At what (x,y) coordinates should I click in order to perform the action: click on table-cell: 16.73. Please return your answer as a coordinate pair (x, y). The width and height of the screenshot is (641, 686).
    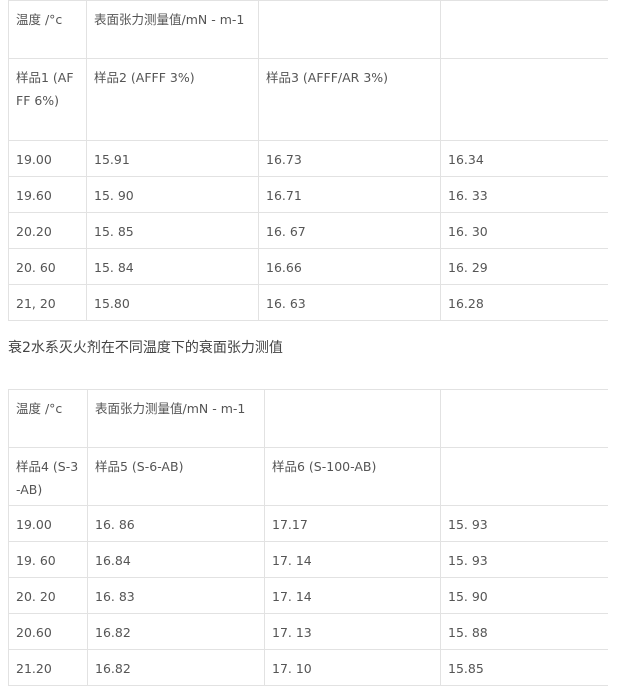
    Looking at the image, I should click on (349, 158).